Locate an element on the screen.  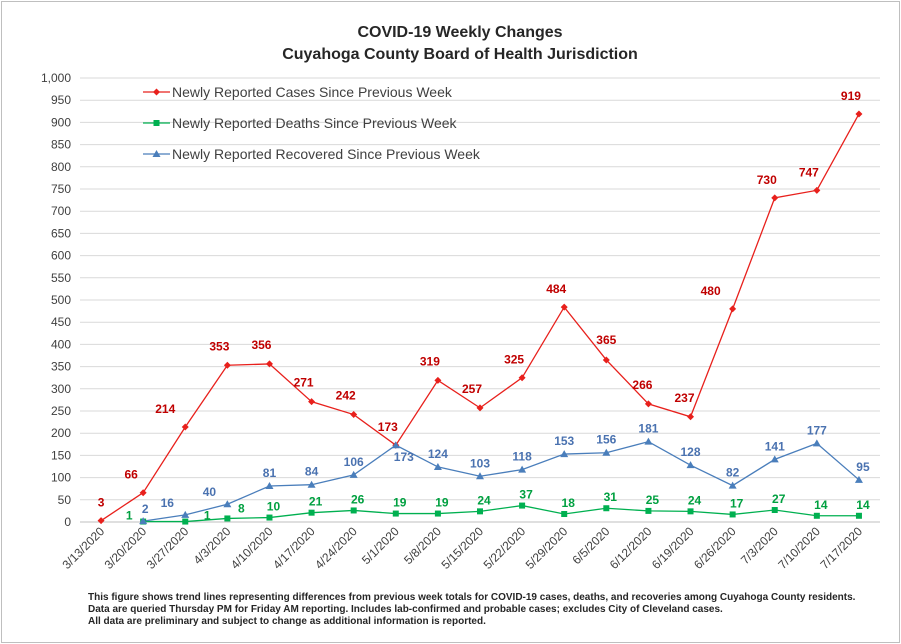
y-tick-label: 800 is located at coordinates (61, 167).